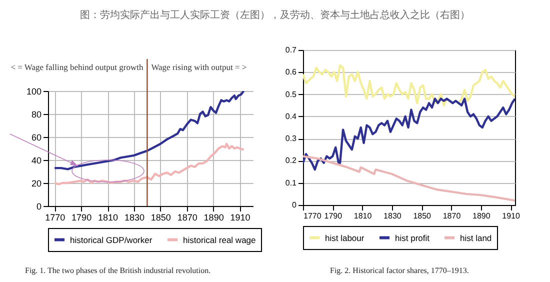  What do you see at coordinates (219, 239) in the screenshot?
I see `legend-label: historical real wage` at bounding box center [219, 239].